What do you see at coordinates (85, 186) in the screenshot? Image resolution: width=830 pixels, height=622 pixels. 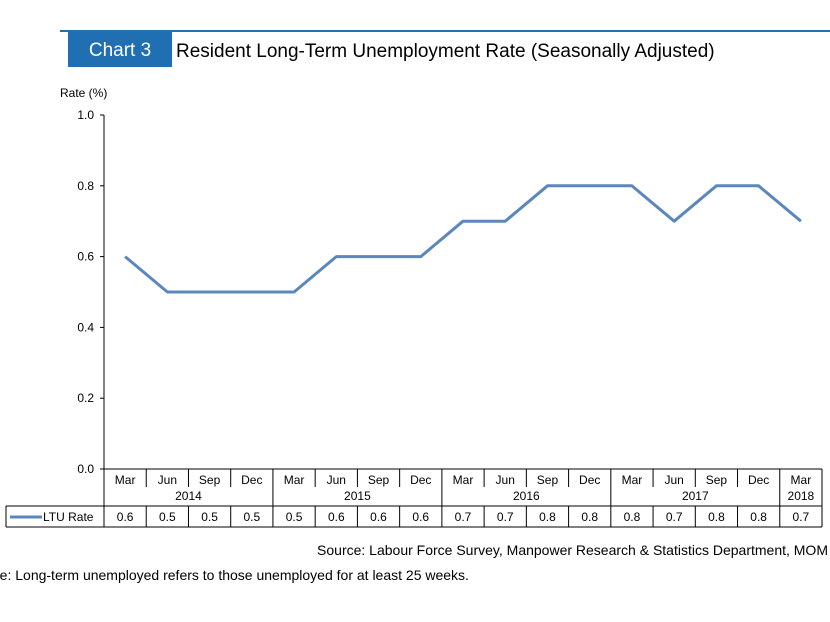 I see `y-tick-label: 0.8` at bounding box center [85, 186].